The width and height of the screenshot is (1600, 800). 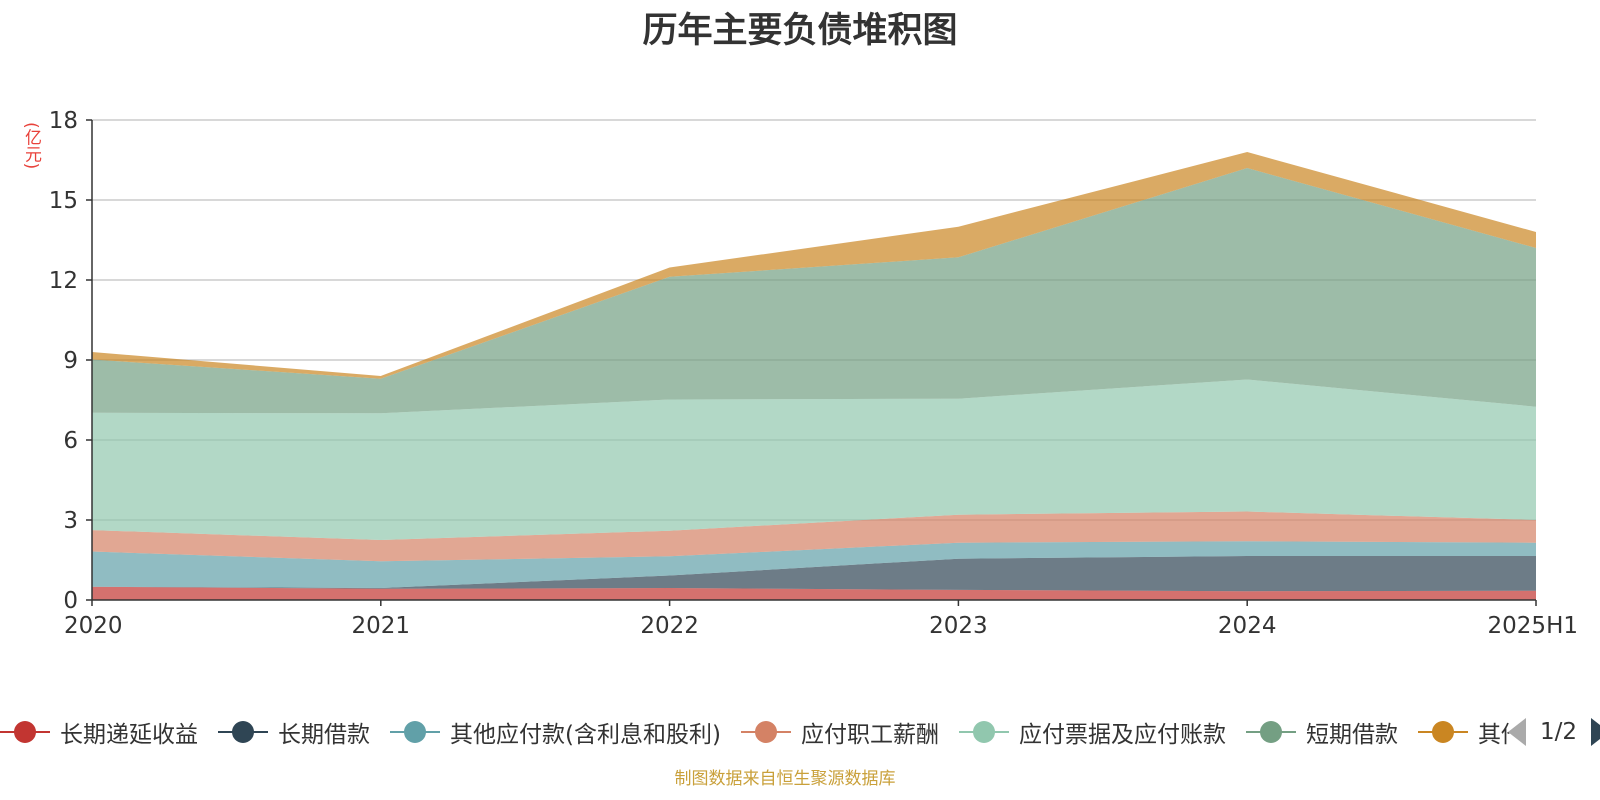 I want to click on x-tick-label: 2020, so click(x=93, y=626).